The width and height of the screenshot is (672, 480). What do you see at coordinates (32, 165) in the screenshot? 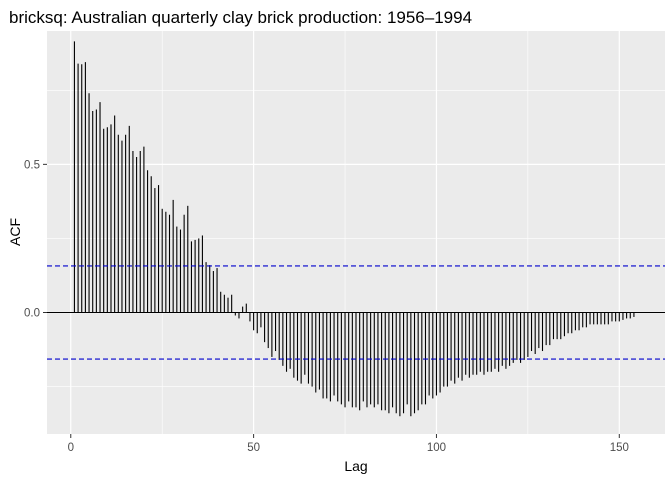
I see `y-tick-label: 0.5` at bounding box center [32, 165].